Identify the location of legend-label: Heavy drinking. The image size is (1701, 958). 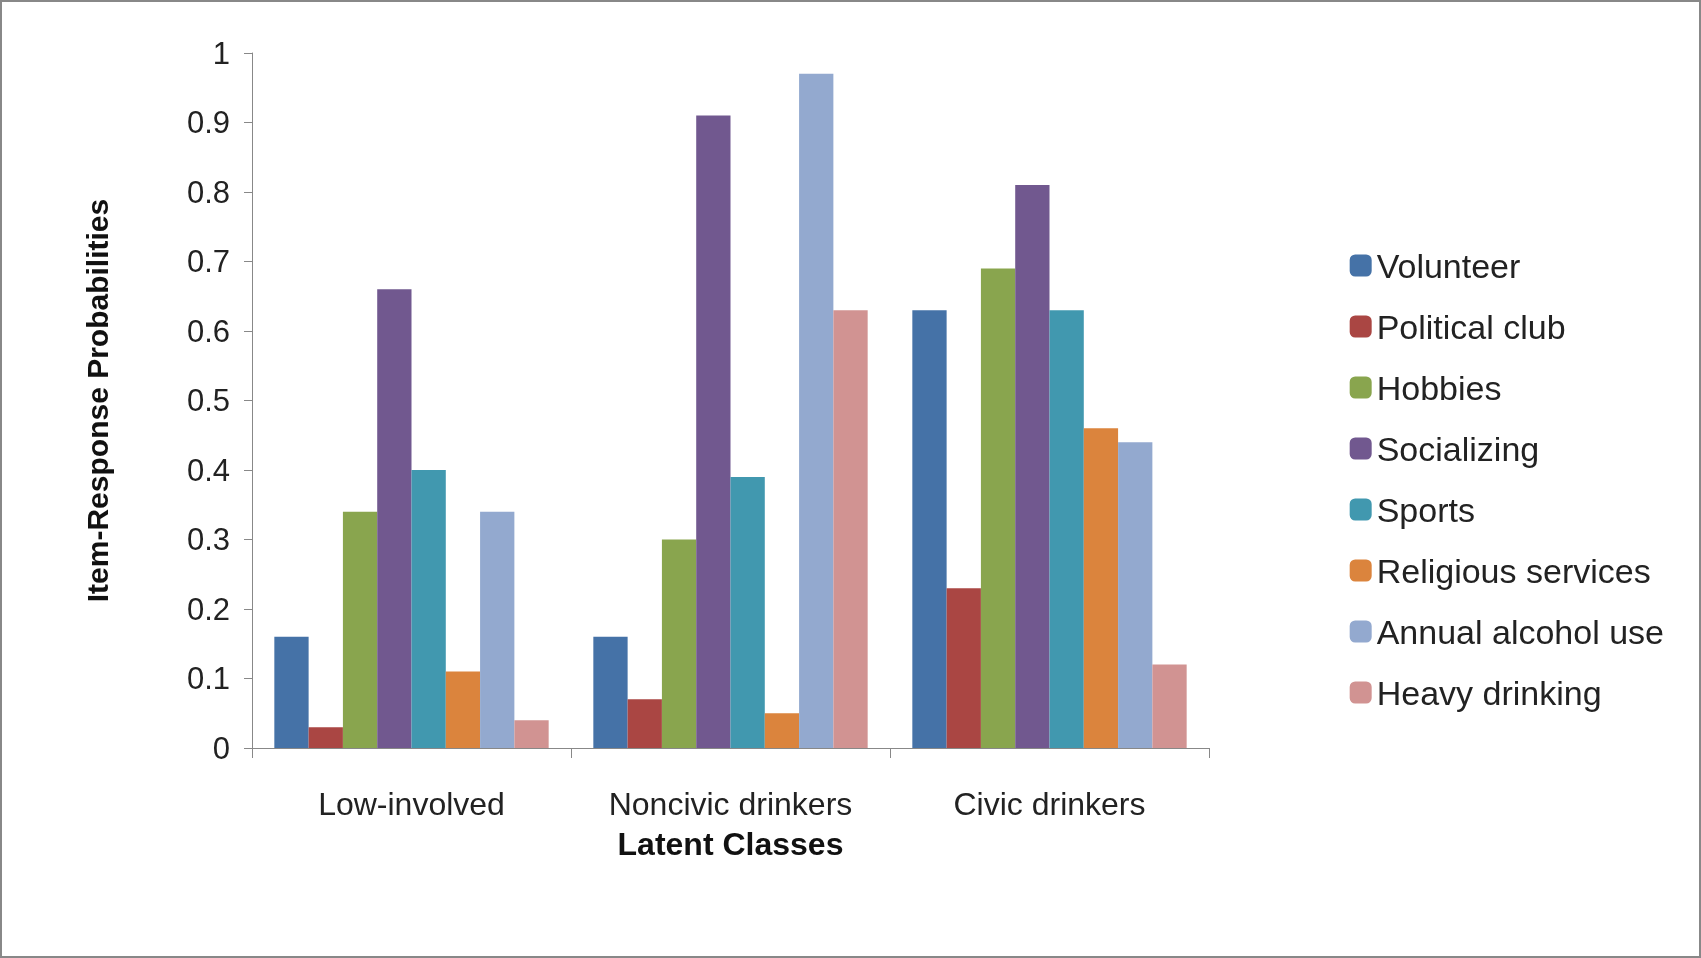
(1489, 692).